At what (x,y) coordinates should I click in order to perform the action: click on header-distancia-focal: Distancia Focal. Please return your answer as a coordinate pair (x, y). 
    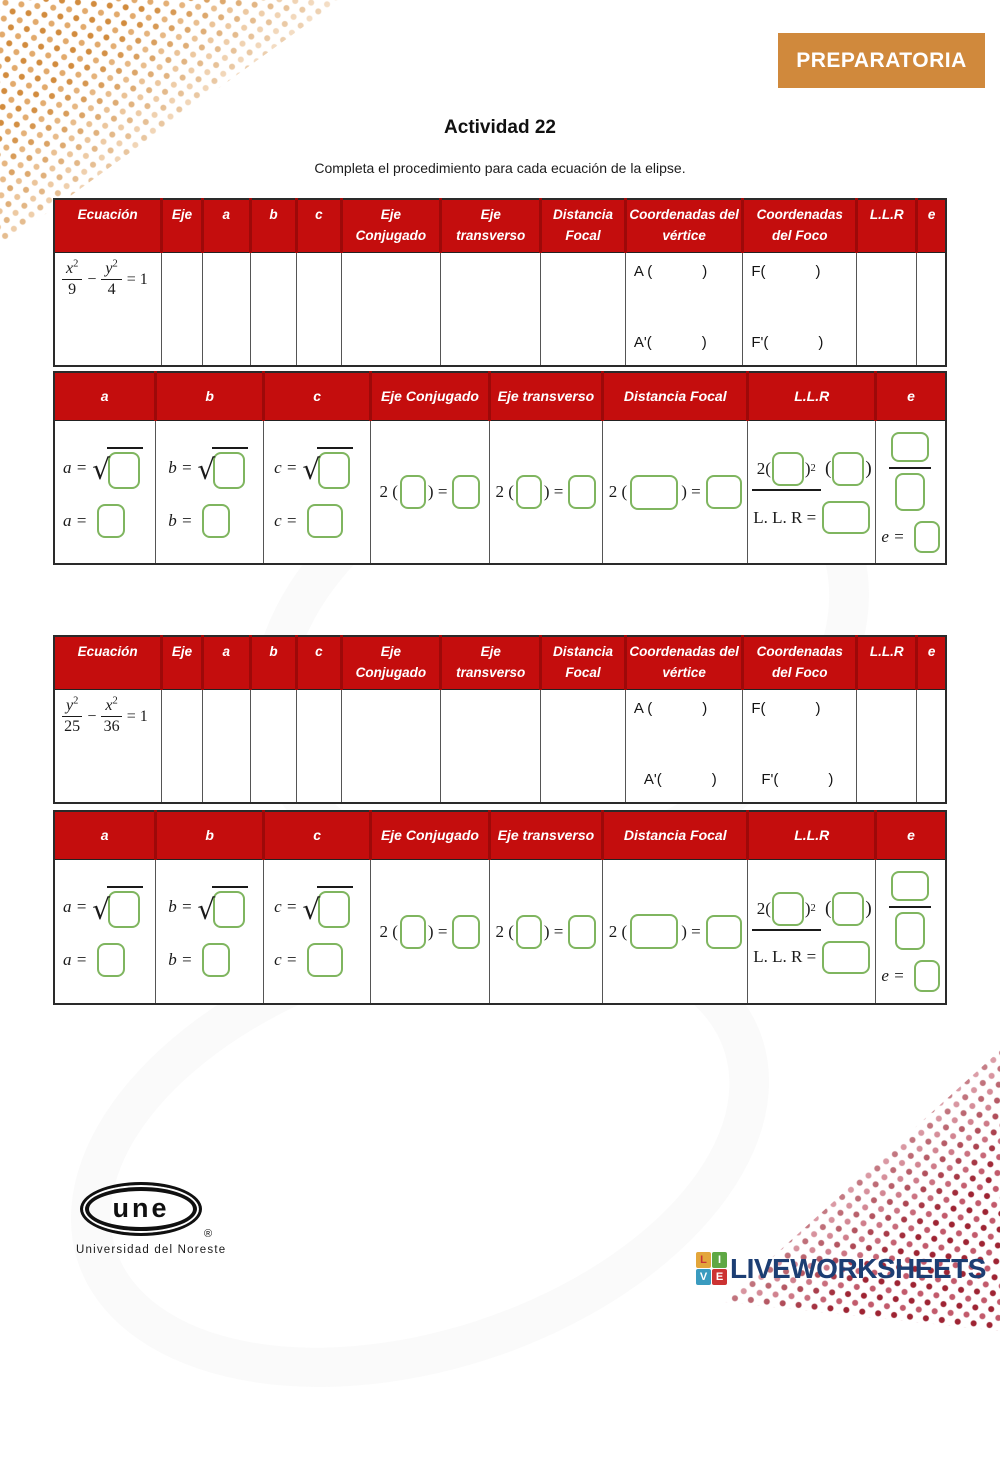
    Looking at the image, I should click on (583, 226).